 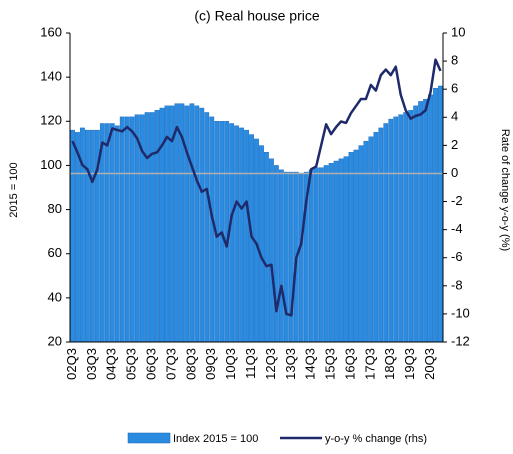 I want to click on x-tick-label: 06Q3, so click(x=150, y=364).